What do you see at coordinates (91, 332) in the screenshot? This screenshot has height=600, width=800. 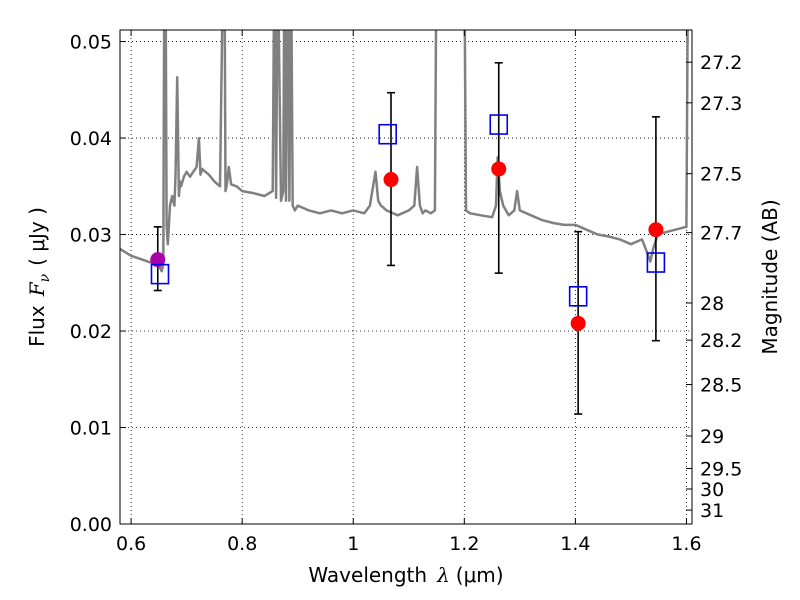 I see `y-tick-label: 0.02` at bounding box center [91, 332].